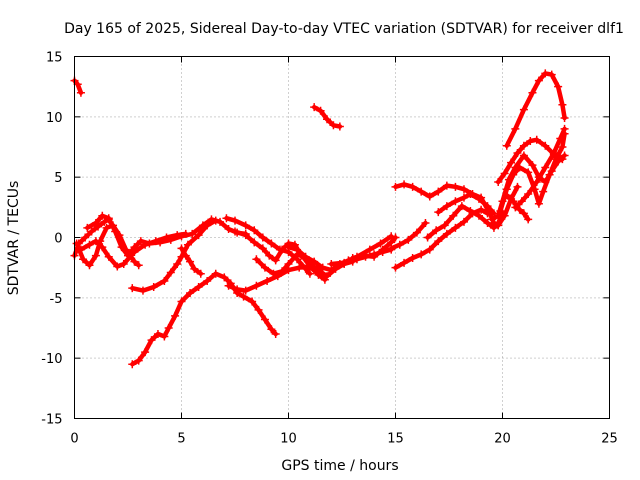 The width and height of the screenshot is (640, 480). Describe the element at coordinates (274, 278) in the screenshot. I see `series-trace` at that location.